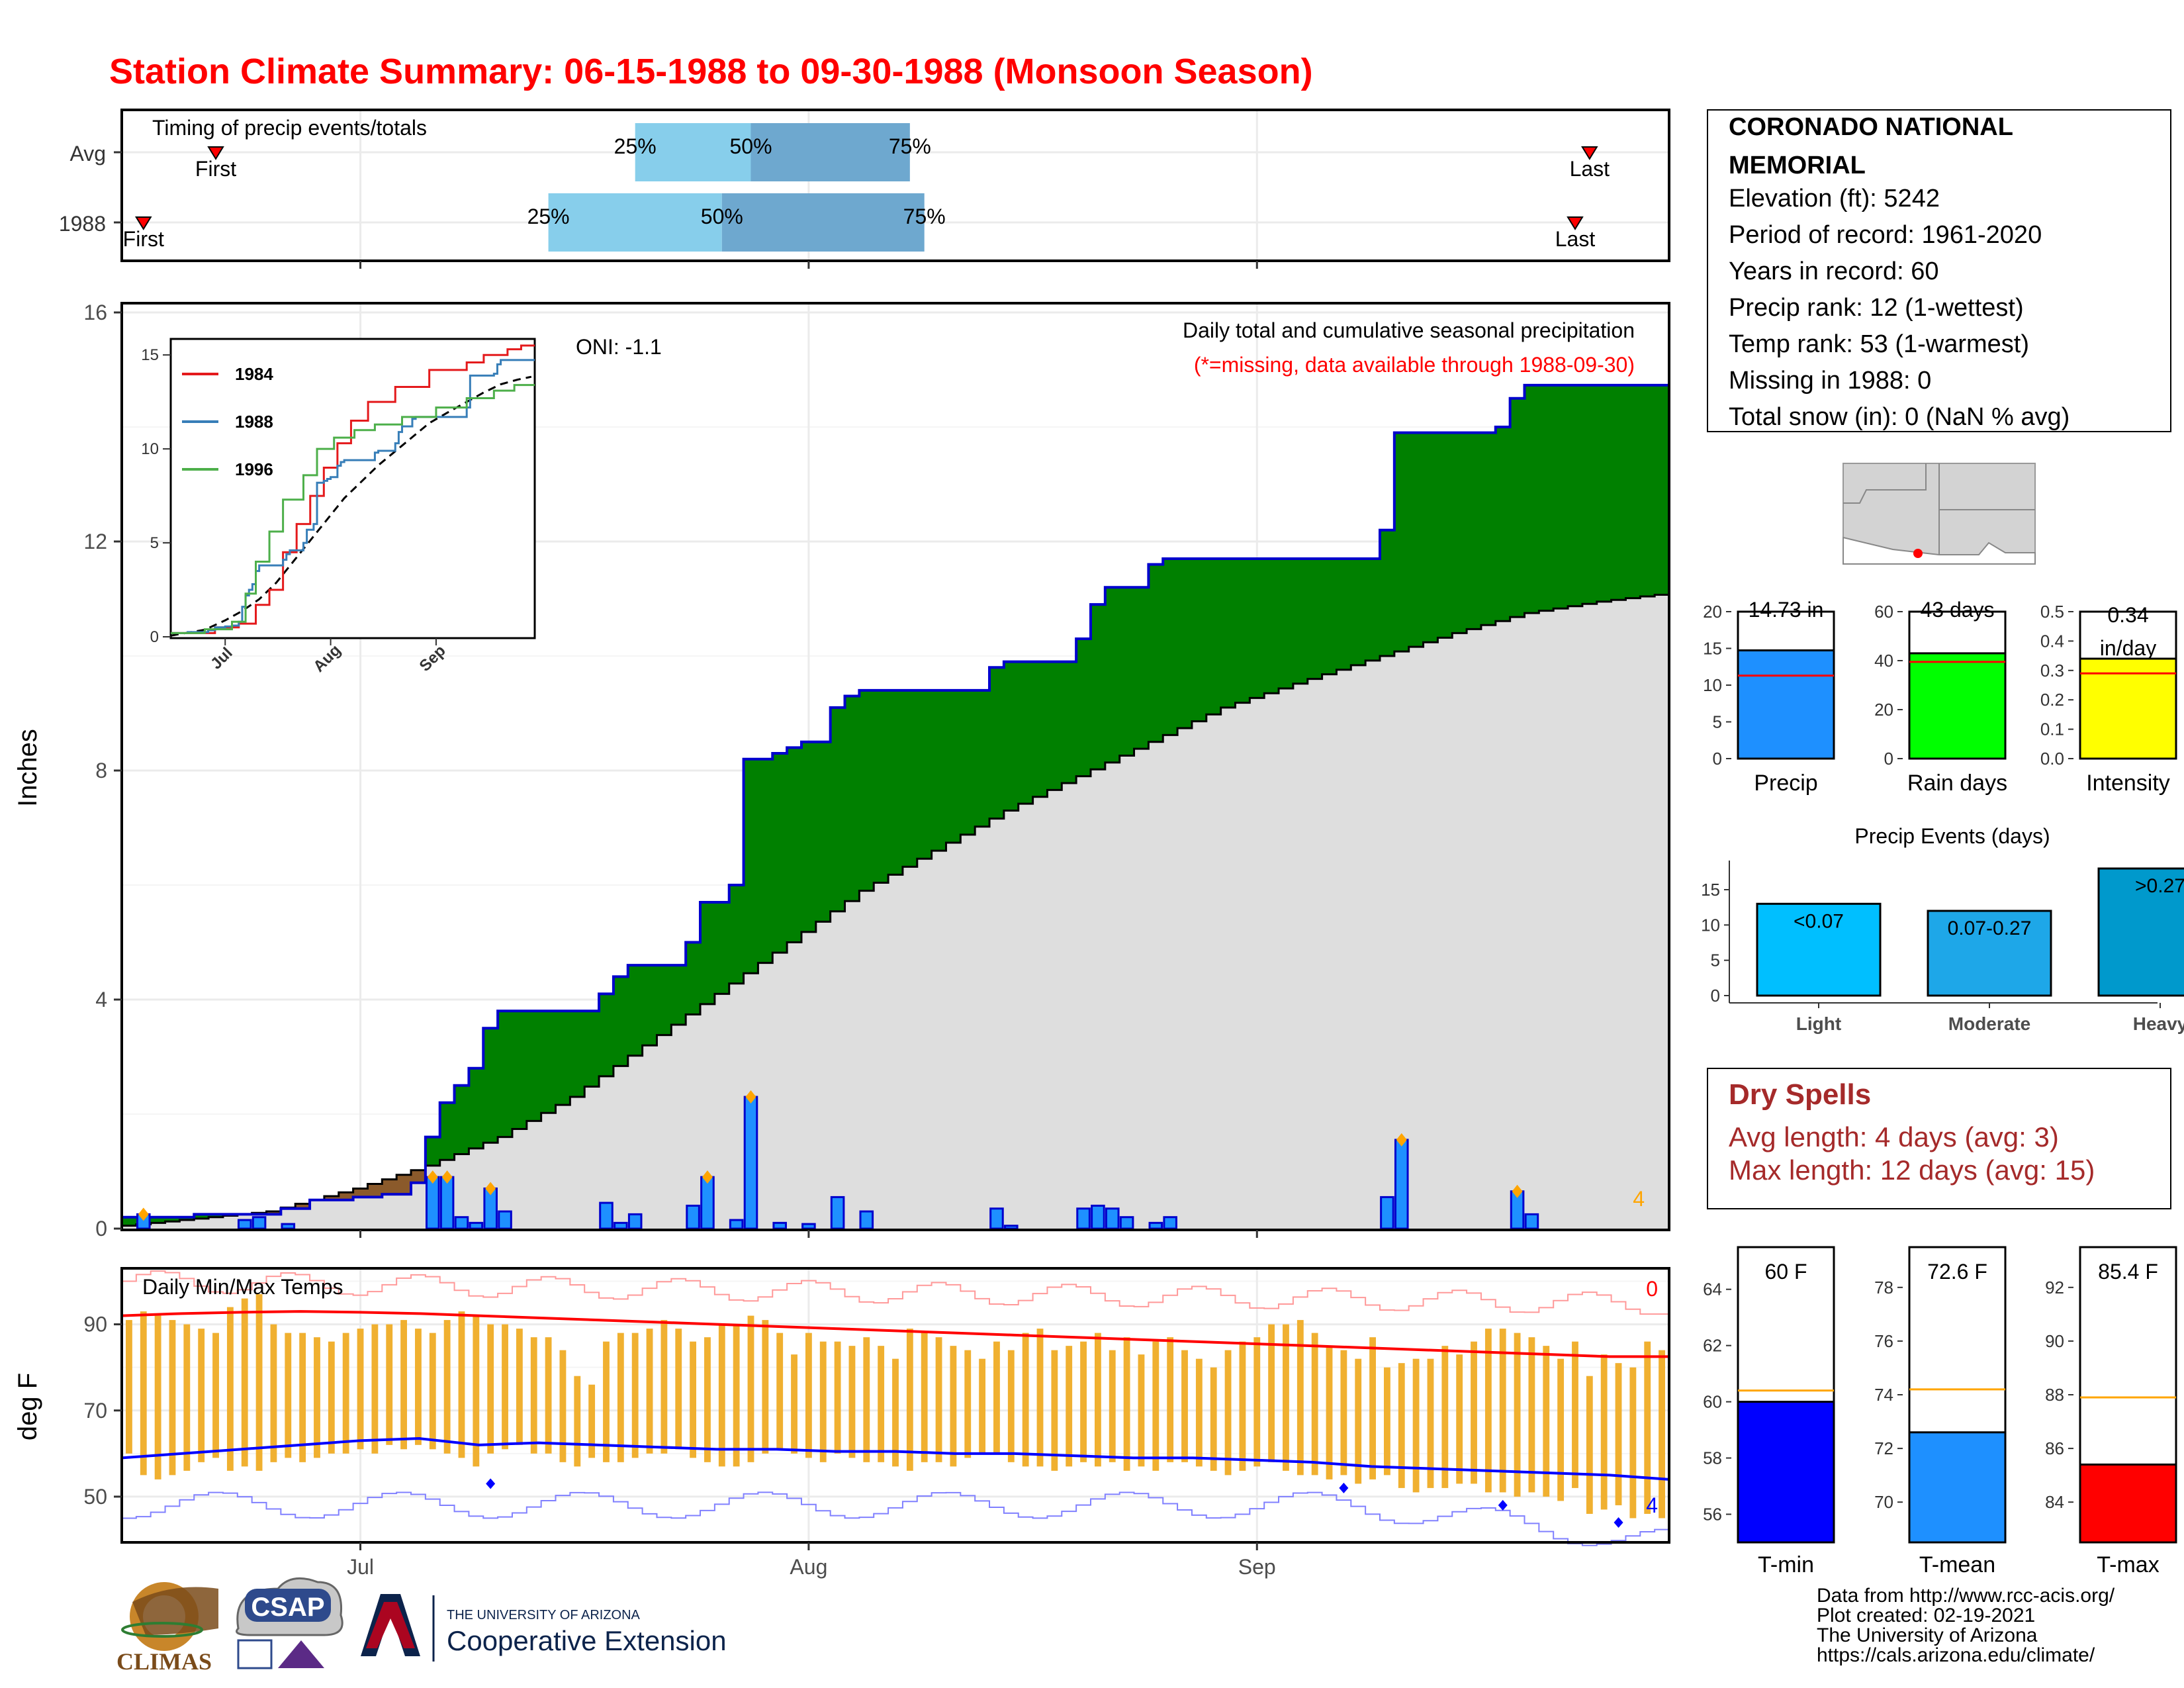 Image resolution: width=2184 pixels, height=1688 pixels. What do you see at coordinates (491, 1189) in the screenshot?
I see `heavy-event-marker` at bounding box center [491, 1189].